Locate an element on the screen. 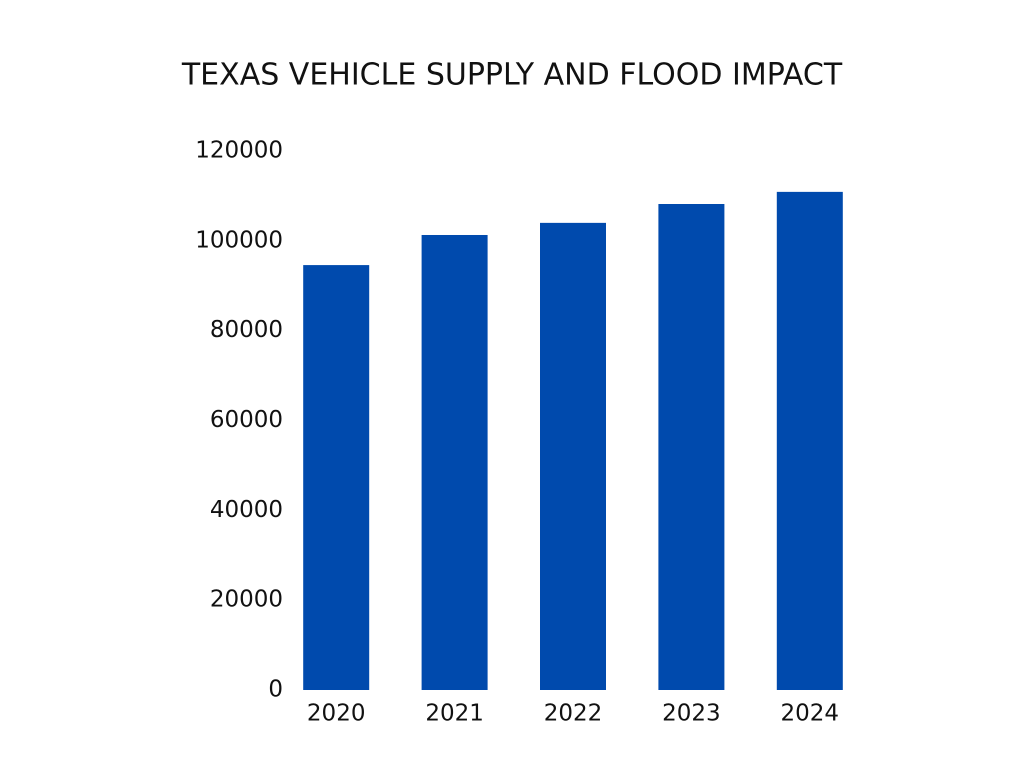 The width and height of the screenshot is (1024, 768). y-tick-label: 100000 is located at coordinates (239, 240).